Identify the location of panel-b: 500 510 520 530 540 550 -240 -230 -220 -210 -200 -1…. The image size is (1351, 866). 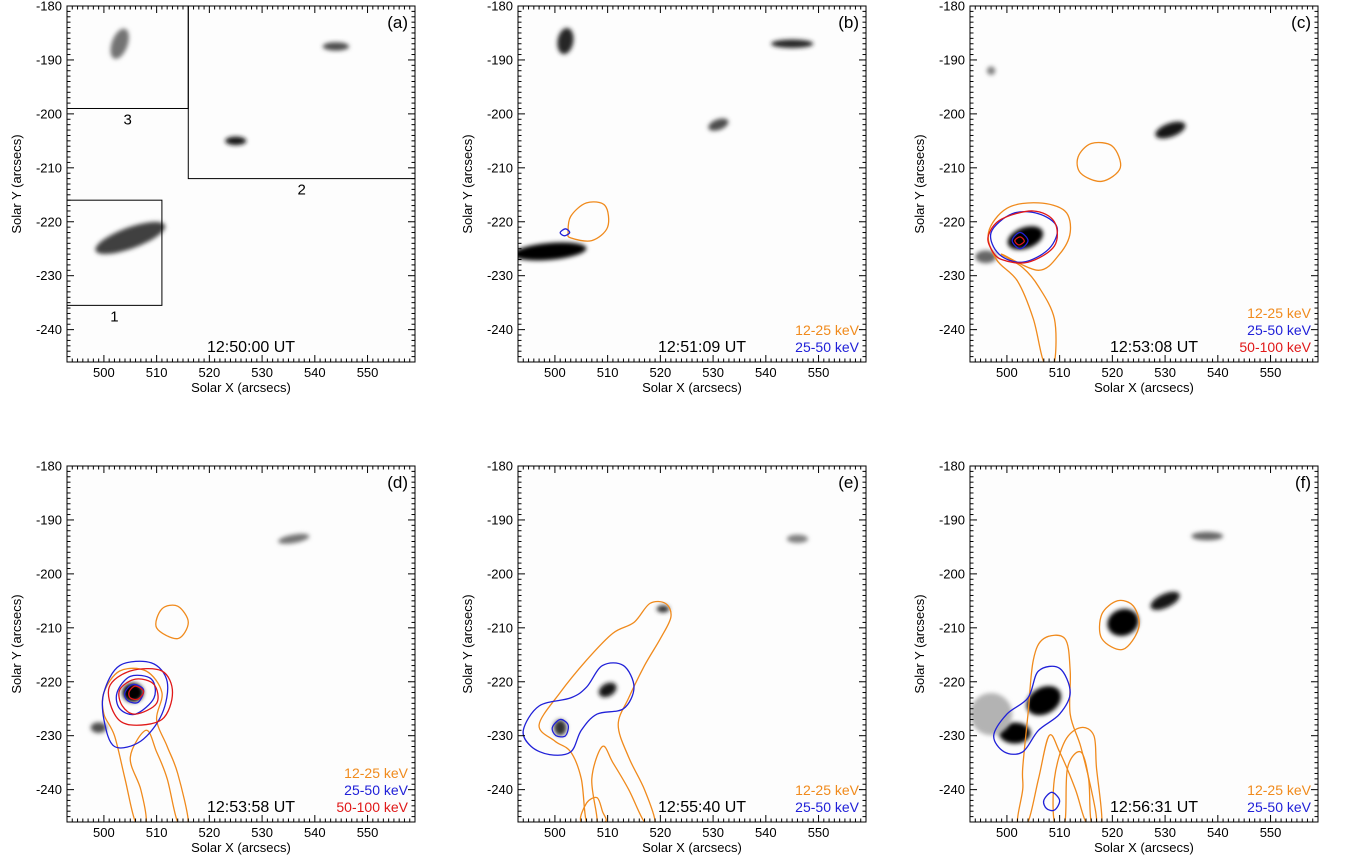
(663, 197).